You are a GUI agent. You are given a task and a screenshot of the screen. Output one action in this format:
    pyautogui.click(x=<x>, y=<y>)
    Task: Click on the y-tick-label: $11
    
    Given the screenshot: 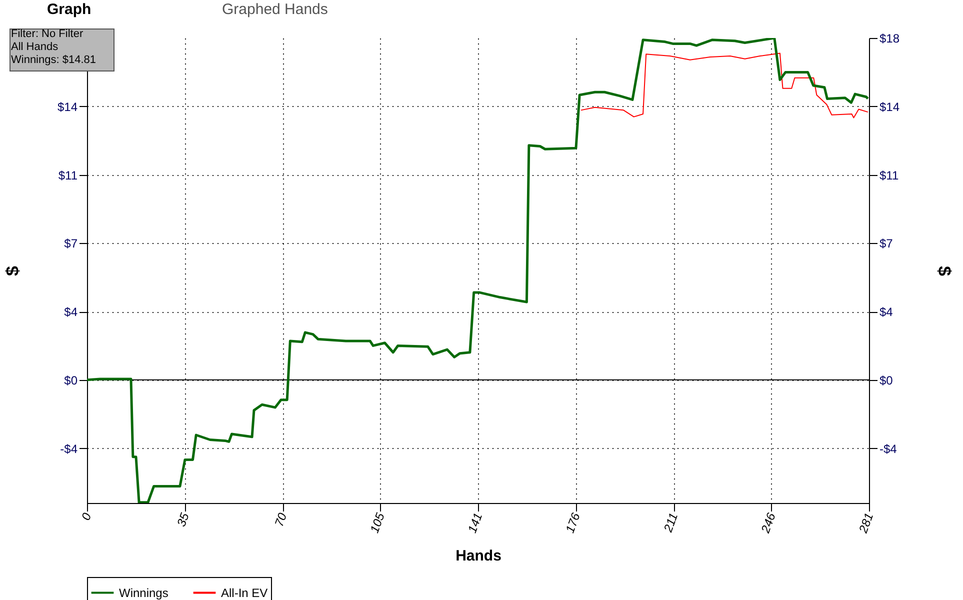 What is the action you would take?
    pyautogui.click(x=68, y=175)
    